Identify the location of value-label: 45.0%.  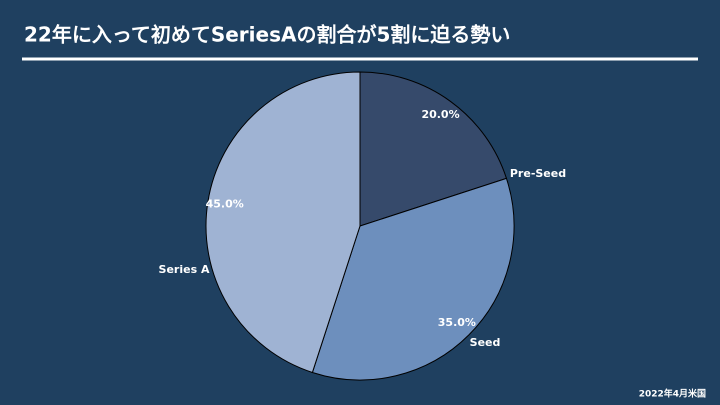
(225, 204).